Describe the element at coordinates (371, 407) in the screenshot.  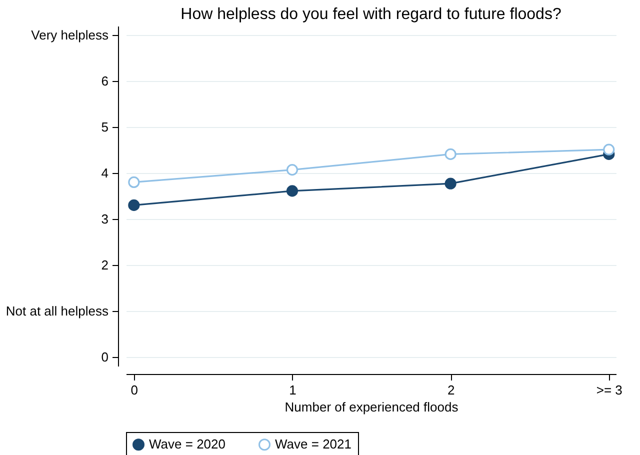
I see `x-axis-title: Number of experienced floods` at that location.